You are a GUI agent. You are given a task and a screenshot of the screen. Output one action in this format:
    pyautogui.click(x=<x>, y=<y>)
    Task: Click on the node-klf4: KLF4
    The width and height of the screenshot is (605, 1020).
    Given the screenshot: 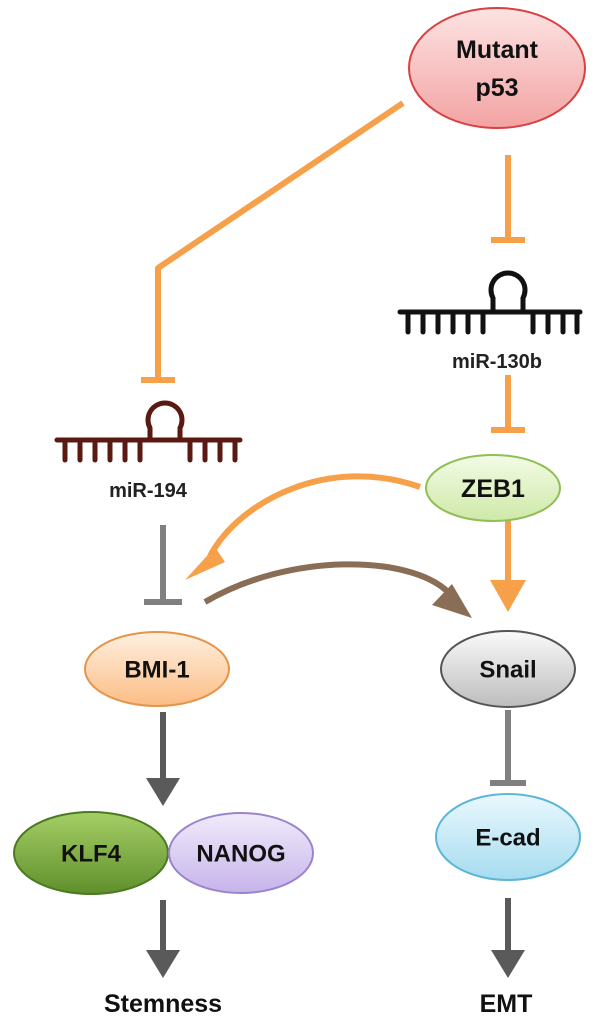 What is the action you would take?
    pyautogui.click(x=91, y=853)
    